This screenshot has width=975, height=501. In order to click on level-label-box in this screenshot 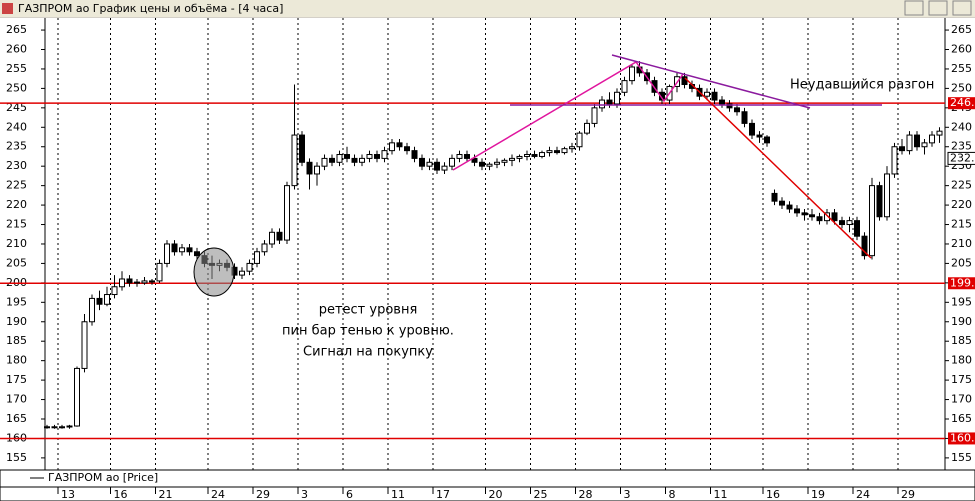, I will do `click(961, 103)`.